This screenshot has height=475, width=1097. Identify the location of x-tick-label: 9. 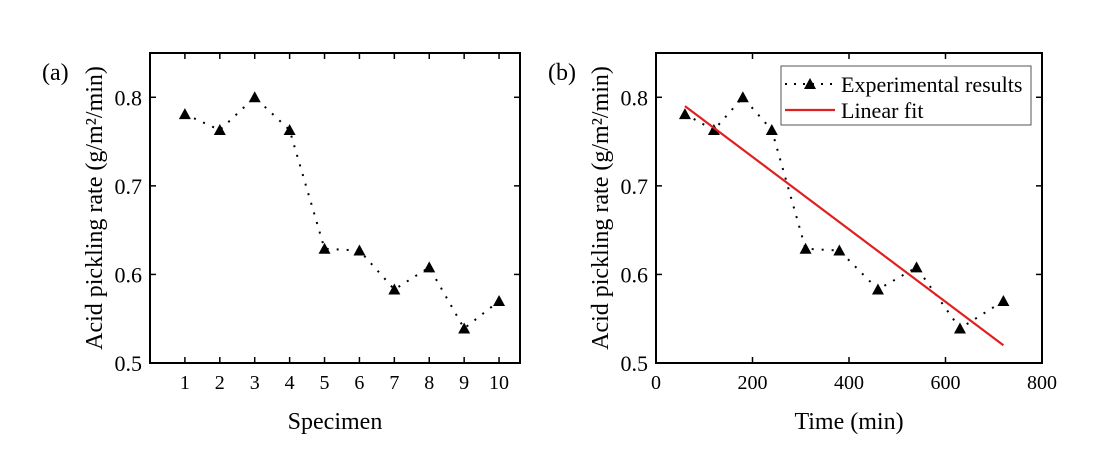
(464, 383).